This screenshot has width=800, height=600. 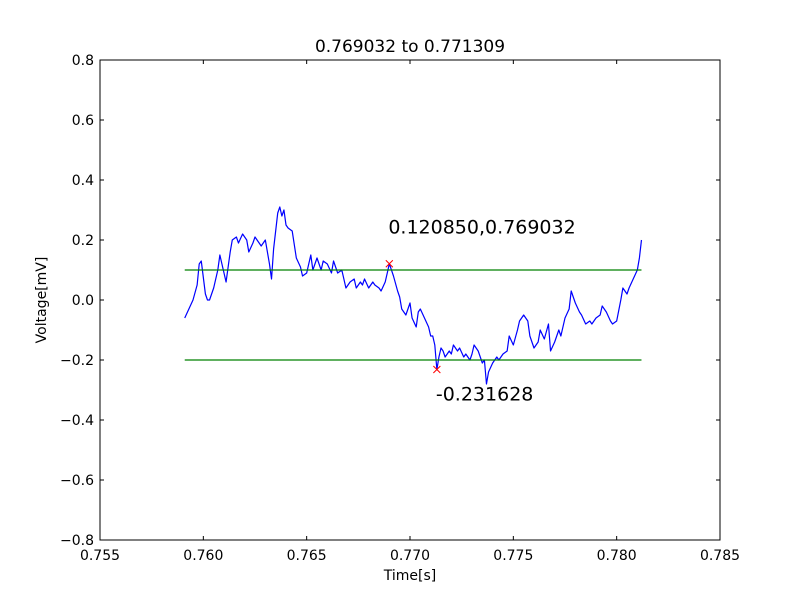 I want to click on chart-title: 0.769032 to 0.771309, so click(x=410, y=47).